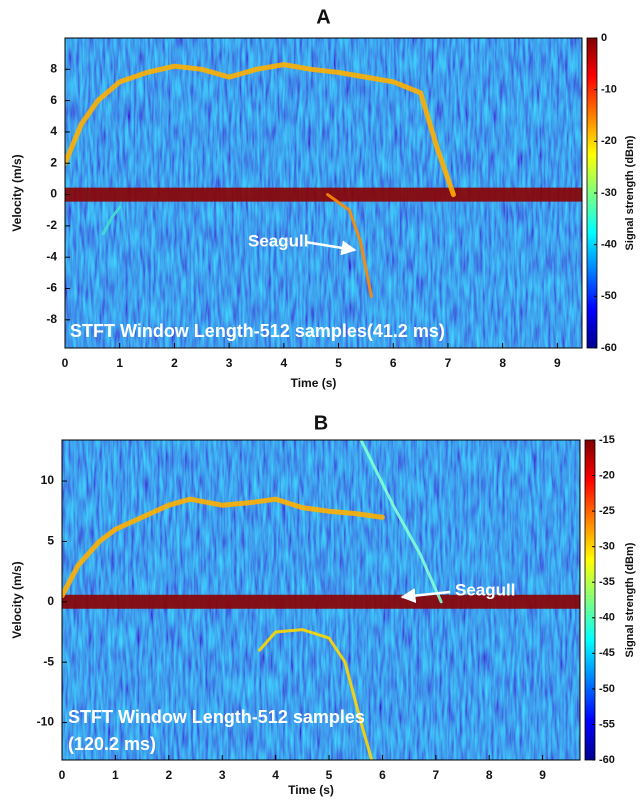 Image resolution: width=641 pixels, height=803 pixels. What do you see at coordinates (607, 724) in the screenshot?
I see `colorbar-tick-label: -55` at bounding box center [607, 724].